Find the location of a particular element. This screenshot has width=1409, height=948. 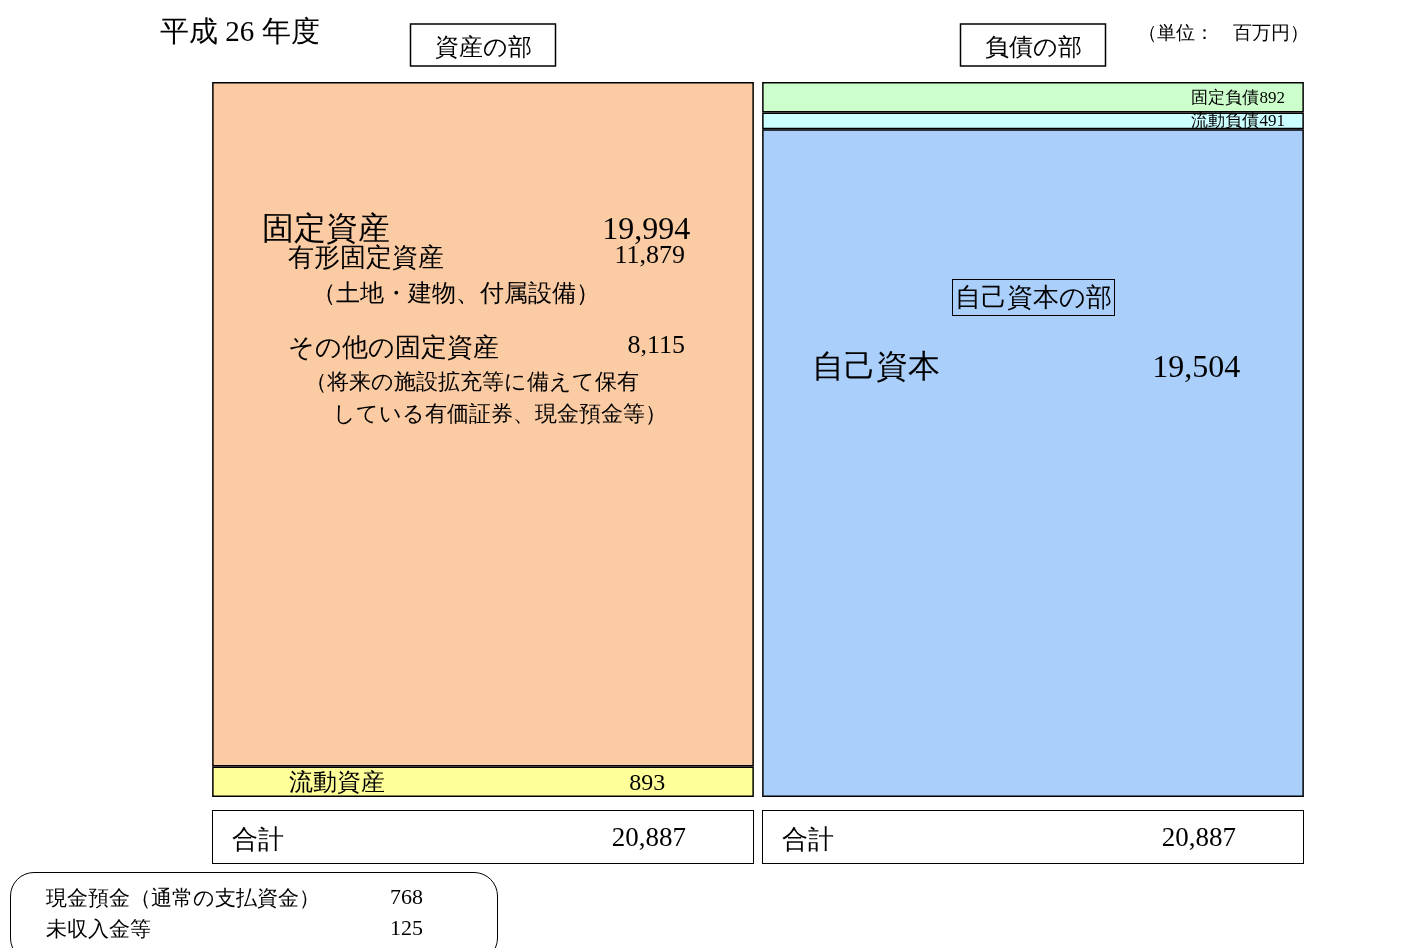

chart-title: 平成 26 年度 is located at coordinates (240, 31).